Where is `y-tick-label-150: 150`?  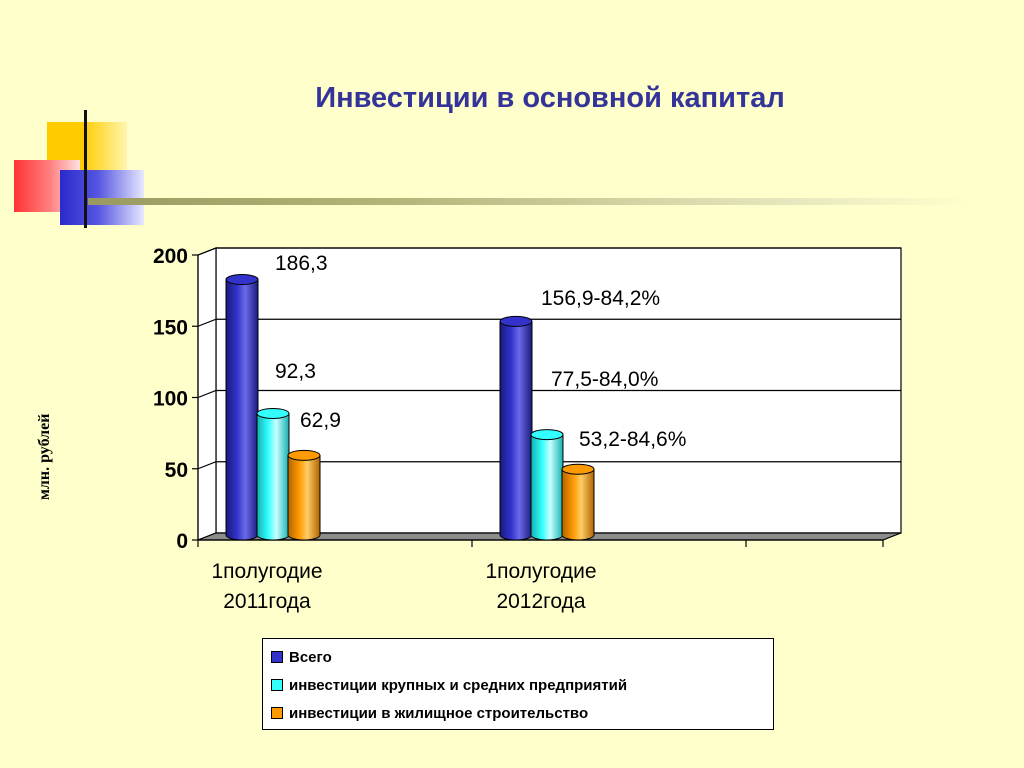
y-tick-label-150: 150 is located at coordinates (170, 327).